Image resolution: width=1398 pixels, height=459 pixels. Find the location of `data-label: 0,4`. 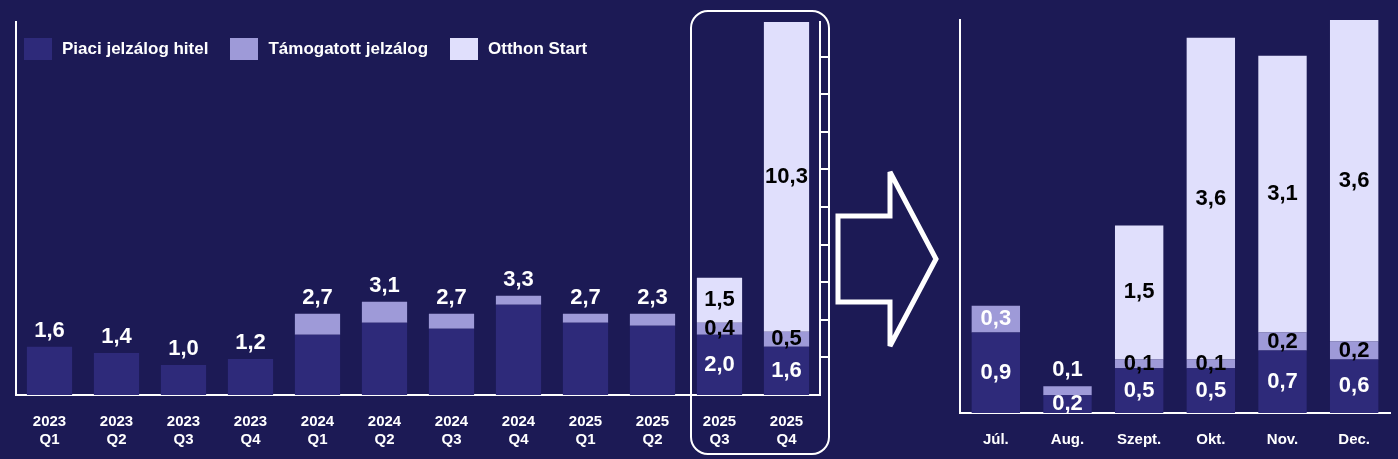

data-label: 0,4 is located at coordinates (720, 327).